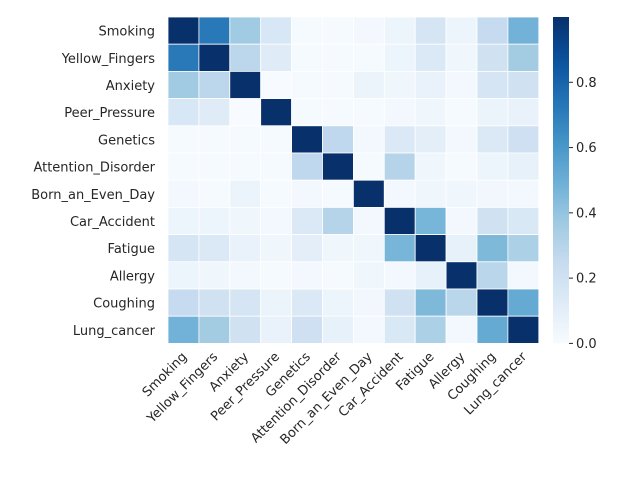  Describe the element at coordinates (338, 166) in the screenshot. I see `heatmap-cell-Attention_Disorder-Attention_Disorder` at that location.